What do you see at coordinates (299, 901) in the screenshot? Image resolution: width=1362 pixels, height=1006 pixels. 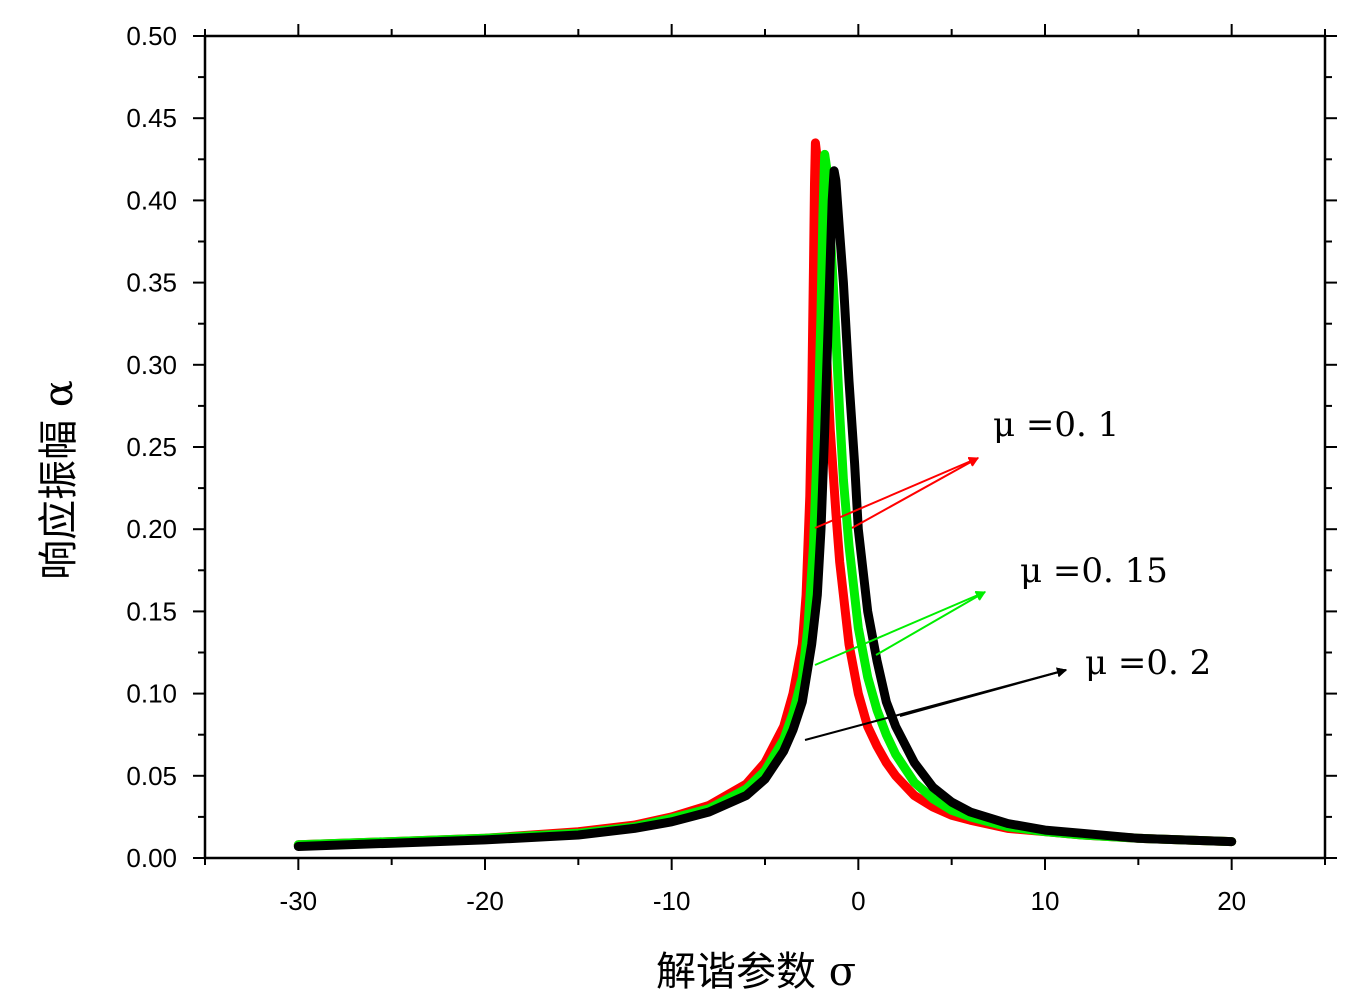 I see `x-tick-label: -30` at bounding box center [299, 901].